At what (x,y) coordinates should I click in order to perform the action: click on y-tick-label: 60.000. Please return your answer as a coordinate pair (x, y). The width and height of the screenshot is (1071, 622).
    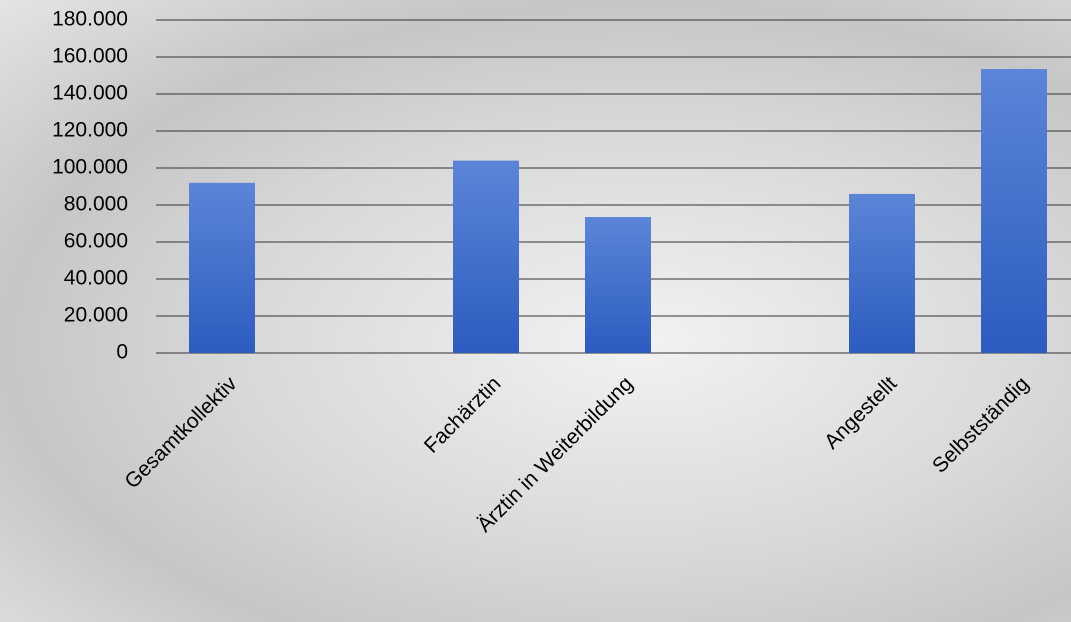
    Looking at the image, I should click on (96, 241).